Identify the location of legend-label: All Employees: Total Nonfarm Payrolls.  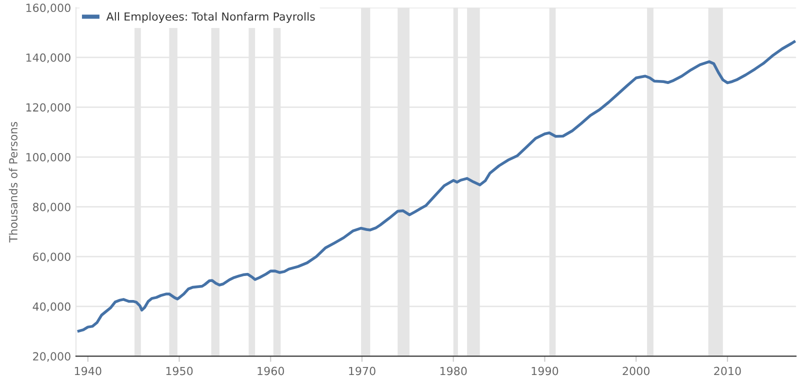
(210, 17).